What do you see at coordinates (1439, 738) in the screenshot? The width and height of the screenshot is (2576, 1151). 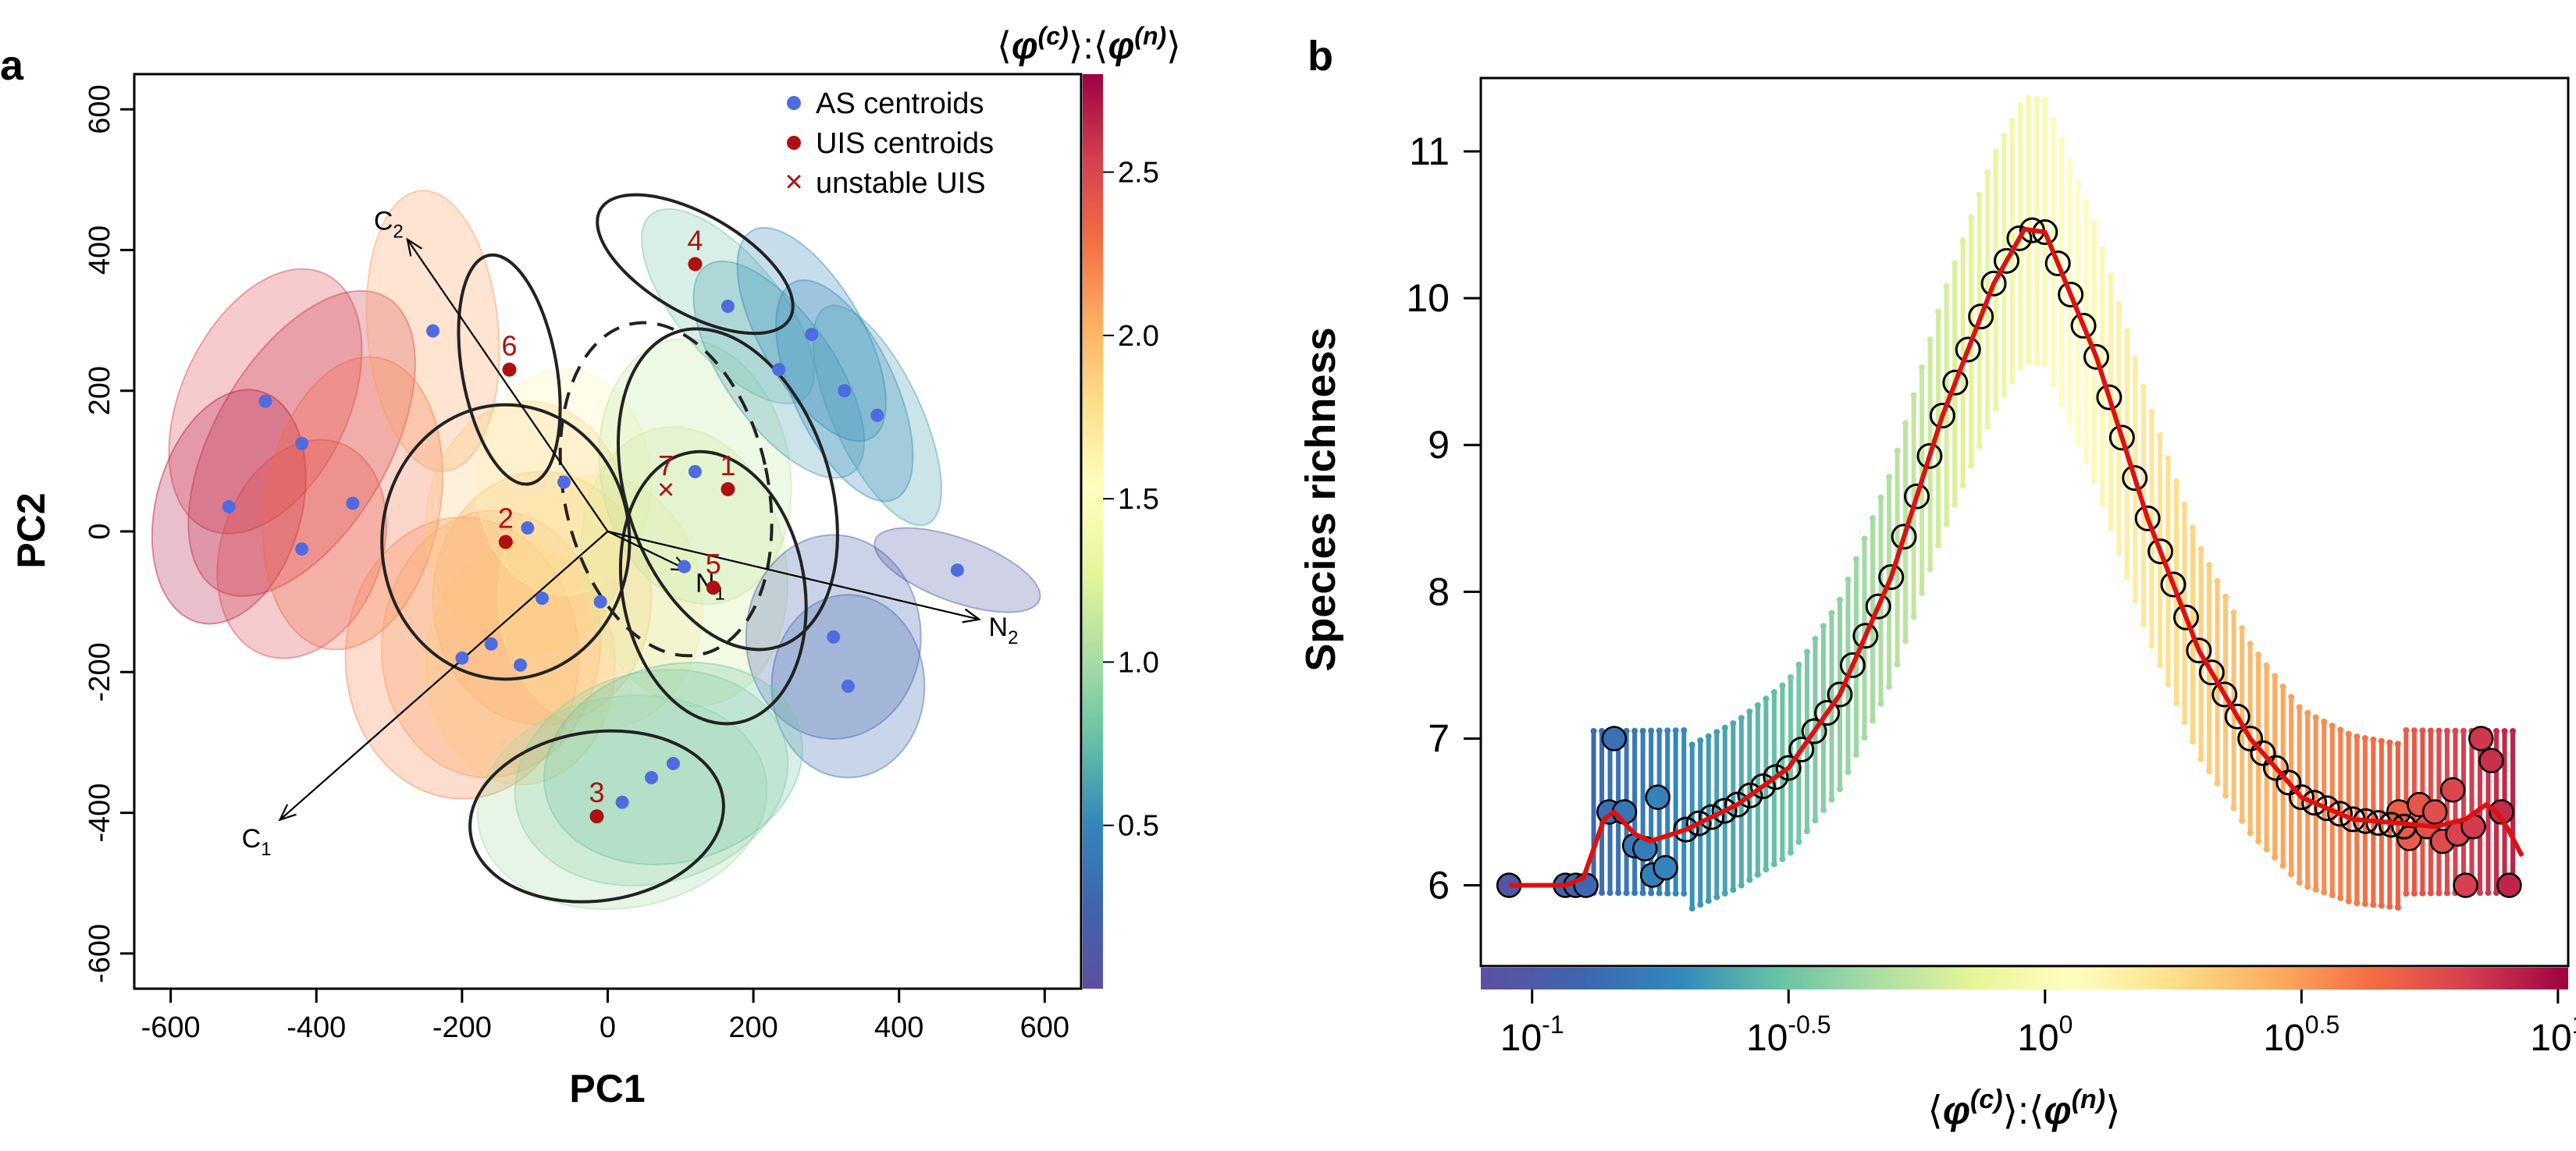 I see `y-tick-label: 7` at bounding box center [1439, 738].